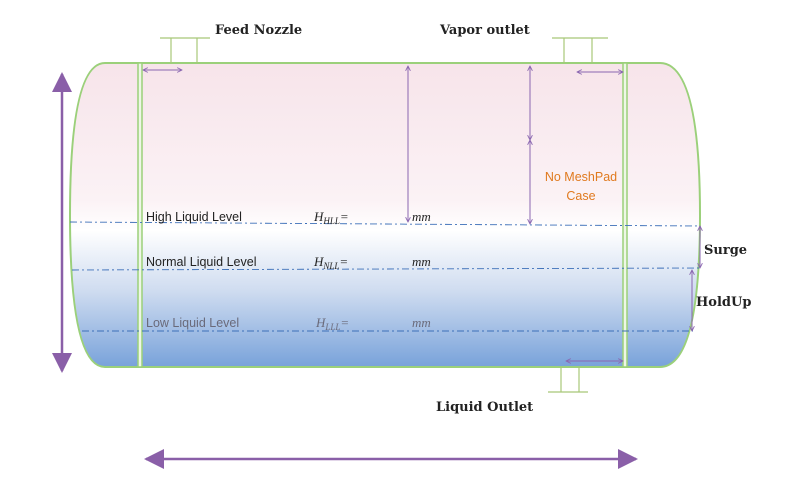 This screenshot has width=793, height=481. Describe the element at coordinates (201, 262) in the screenshot. I see `normal-level-label: Normal Liquid Level` at that location.